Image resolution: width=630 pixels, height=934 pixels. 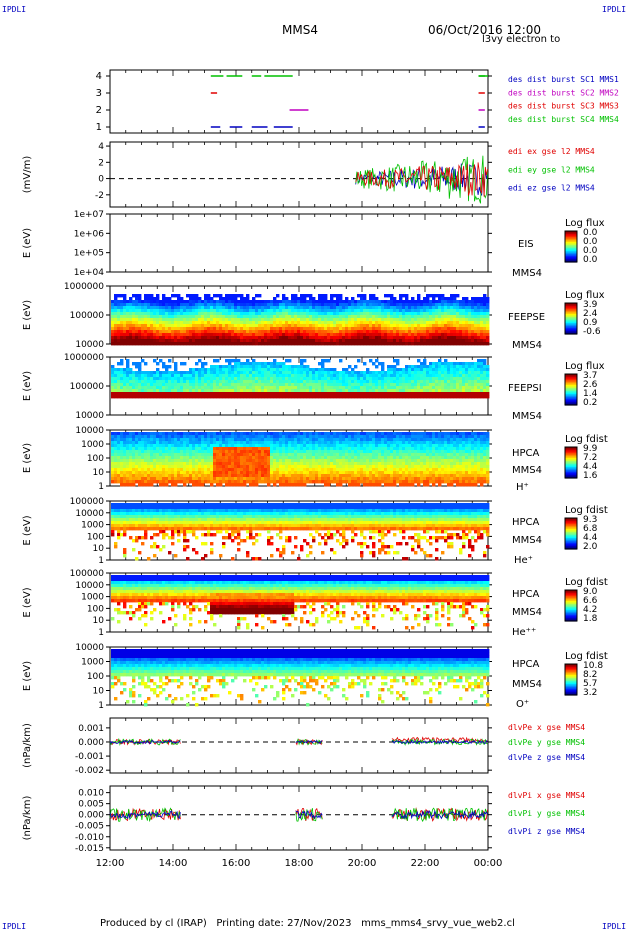 What do you see at coordinates (521, 39) in the screenshot?
I see `panel-overlay-text: l3vy electron to` at bounding box center [521, 39].